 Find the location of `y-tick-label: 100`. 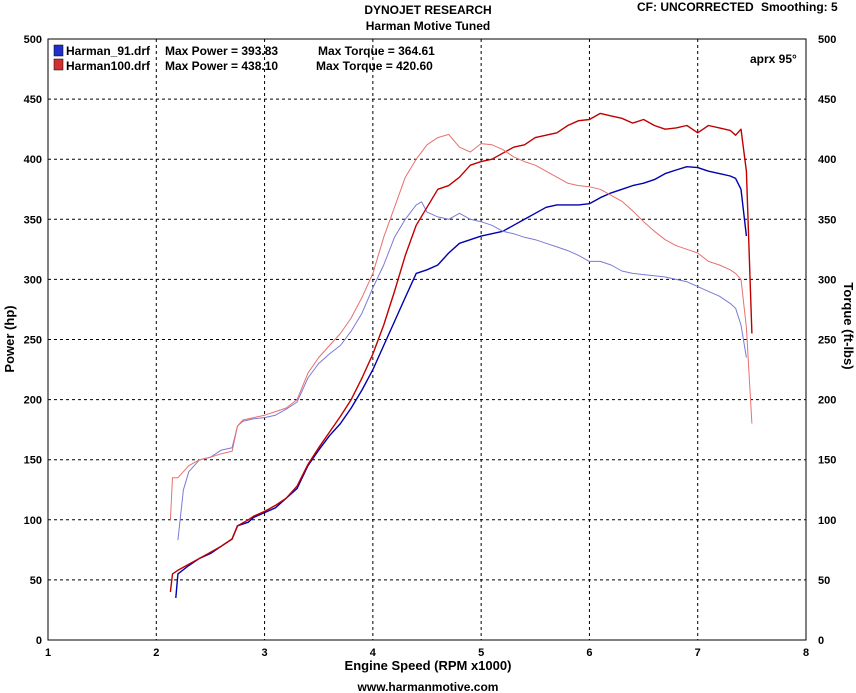

y-tick-label: 100 is located at coordinates (33, 521).